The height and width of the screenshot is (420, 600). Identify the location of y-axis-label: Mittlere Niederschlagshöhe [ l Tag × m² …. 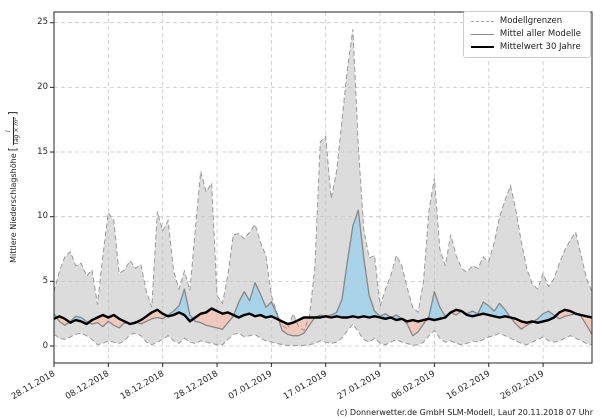
(13, 187).